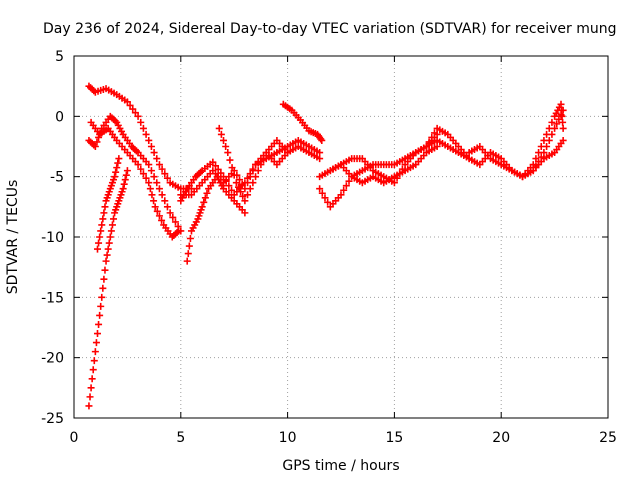 The image size is (640, 480). Describe the element at coordinates (394, 438) in the screenshot. I see `x-tick-label: 15` at that location.